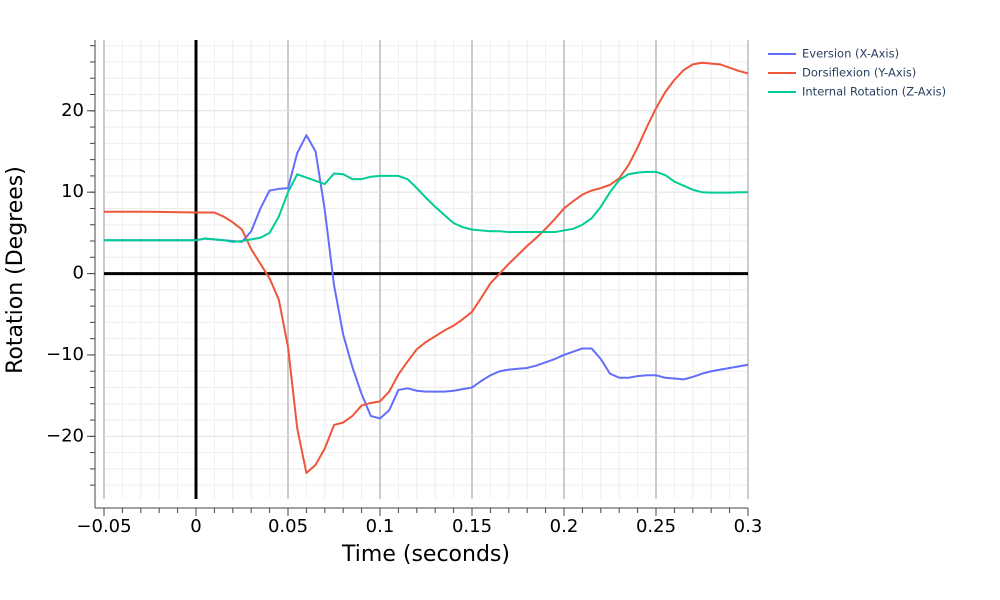 This screenshot has height=600, width=1000. Describe the element at coordinates (78, 273) in the screenshot. I see `y-tick-label: 0` at that location.